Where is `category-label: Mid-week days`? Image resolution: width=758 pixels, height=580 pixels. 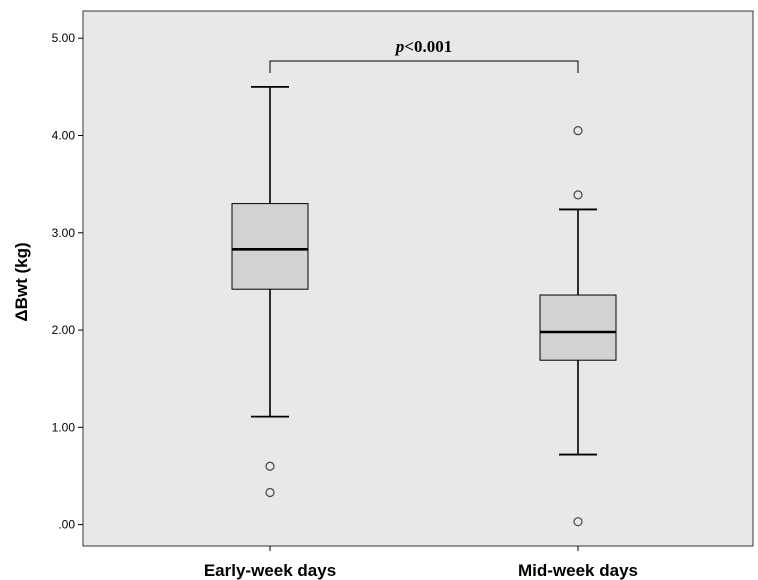
category-label: Mid-week days is located at coordinates (578, 570).